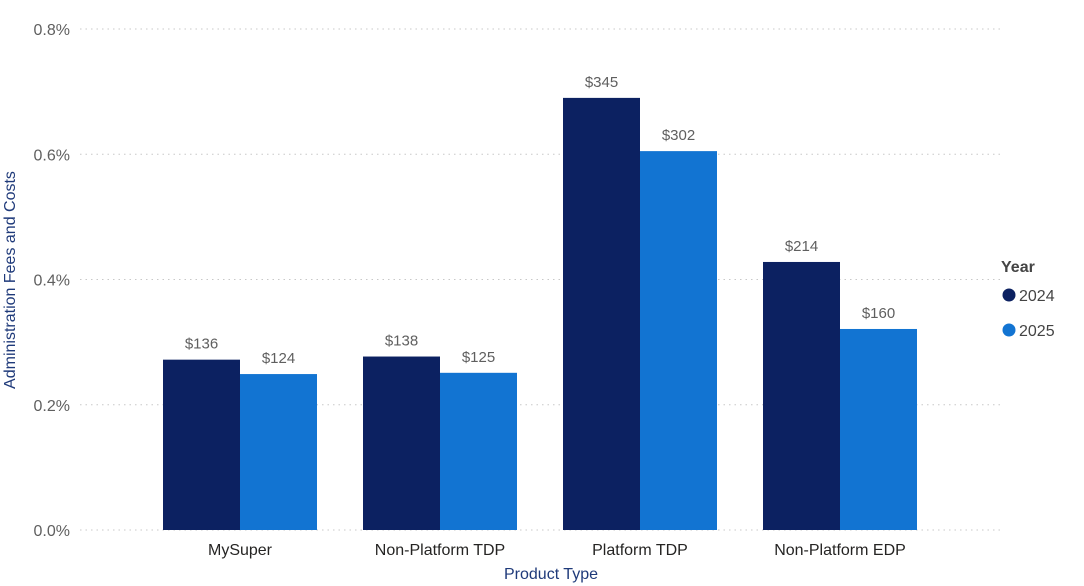 This screenshot has width=1084, height=586. What do you see at coordinates (840, 550) in the screenshot?
I see `x-category-label: Non-Platform EDP` at bounding box center [840, 550].